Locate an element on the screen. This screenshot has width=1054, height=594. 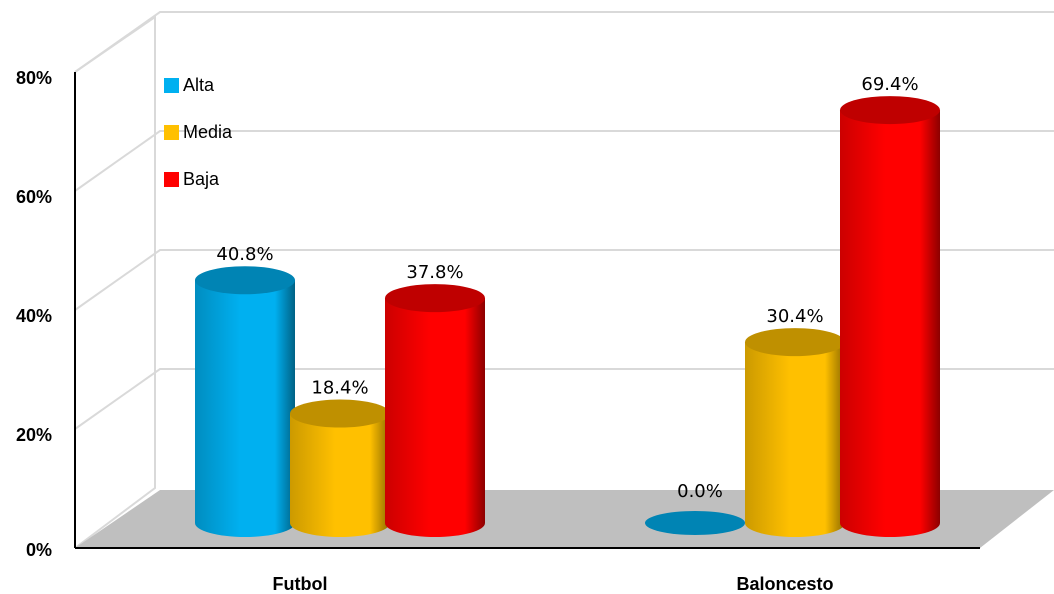
data-label: 40.8% is located at coordinates (244, 254).